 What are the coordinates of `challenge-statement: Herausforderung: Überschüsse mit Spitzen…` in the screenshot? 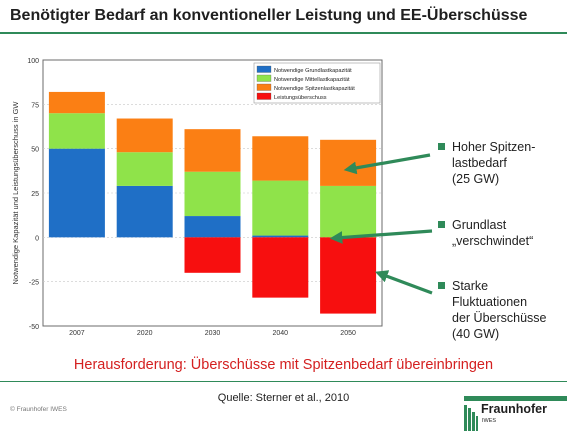 It's located at (283, 365).